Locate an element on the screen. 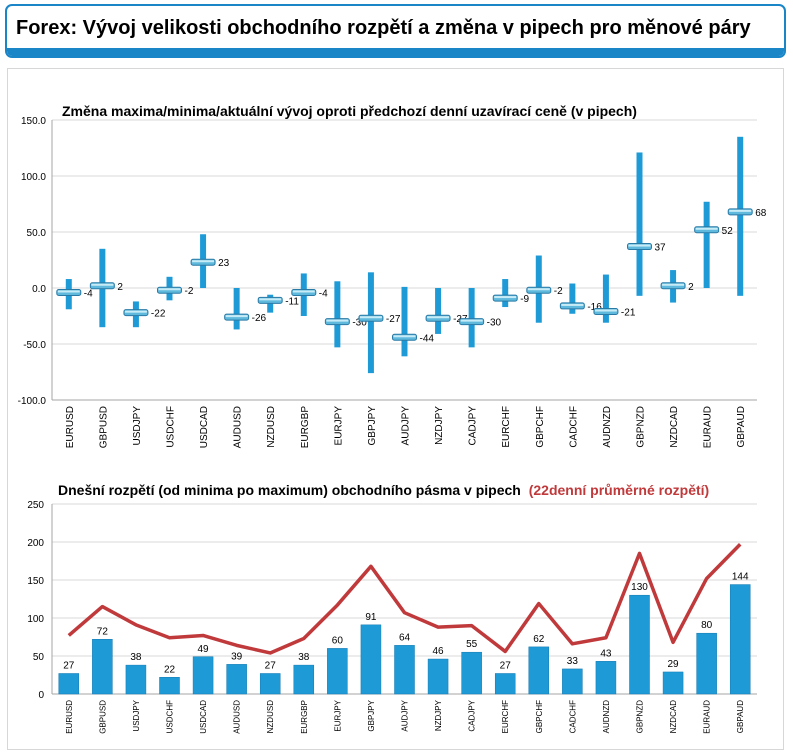 The image size is (793, 753). header-accent-bar is located at coordinates (395, 52).